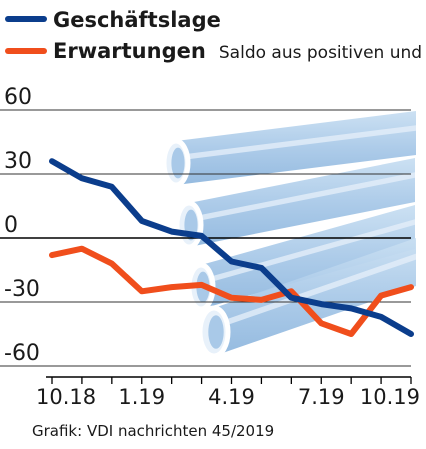 This screenshot has height=449, width=426. I want to click on legend-label-geschaeftslage: Geschäftslage, so click(137, 20).